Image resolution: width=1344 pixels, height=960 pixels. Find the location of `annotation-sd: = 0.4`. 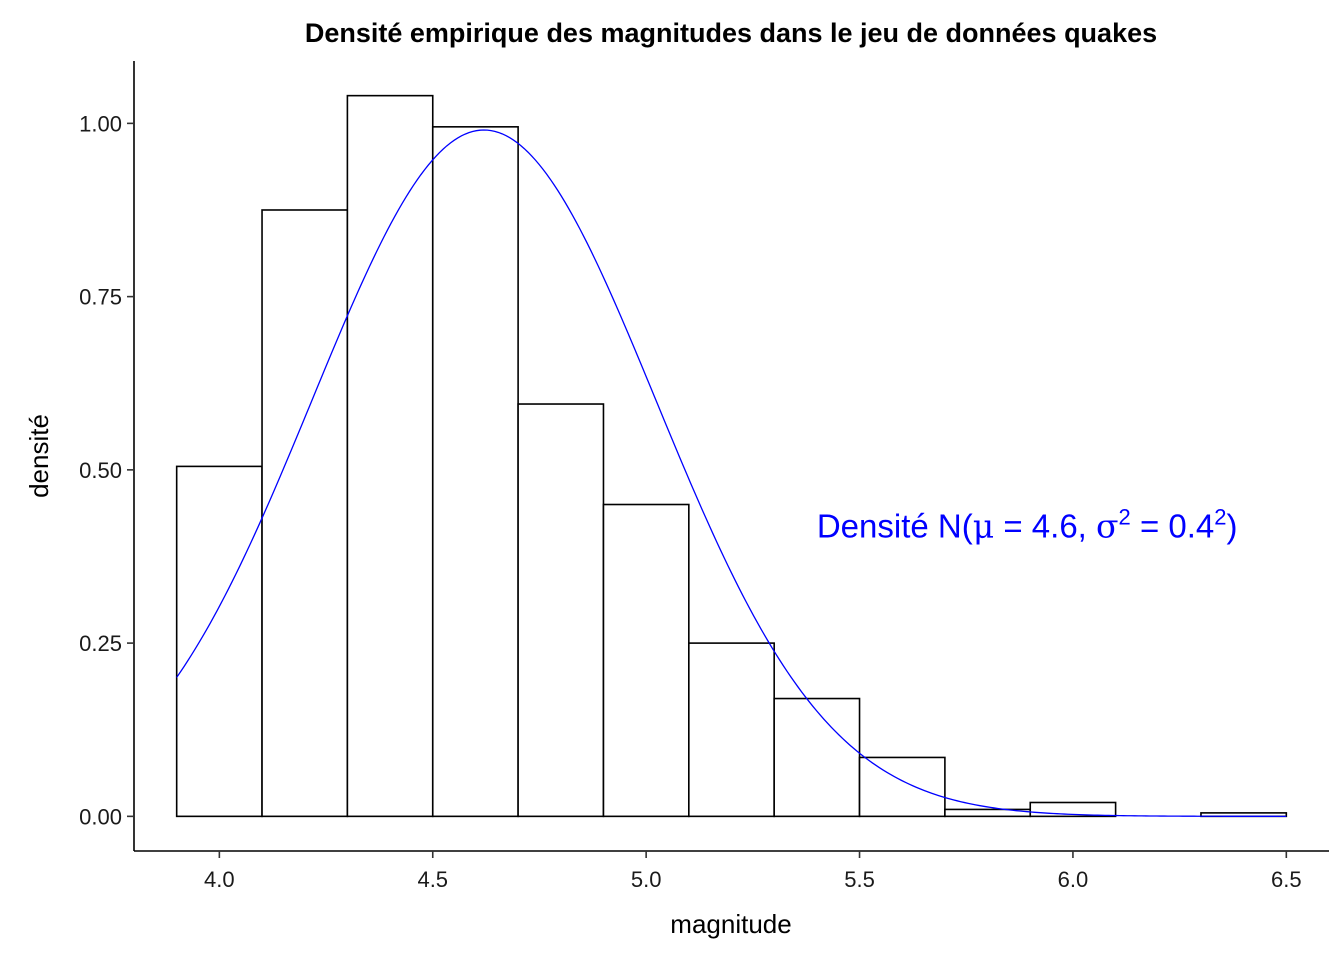

annotation-sd: = 0.4 is located at coordinates (1172, 525).